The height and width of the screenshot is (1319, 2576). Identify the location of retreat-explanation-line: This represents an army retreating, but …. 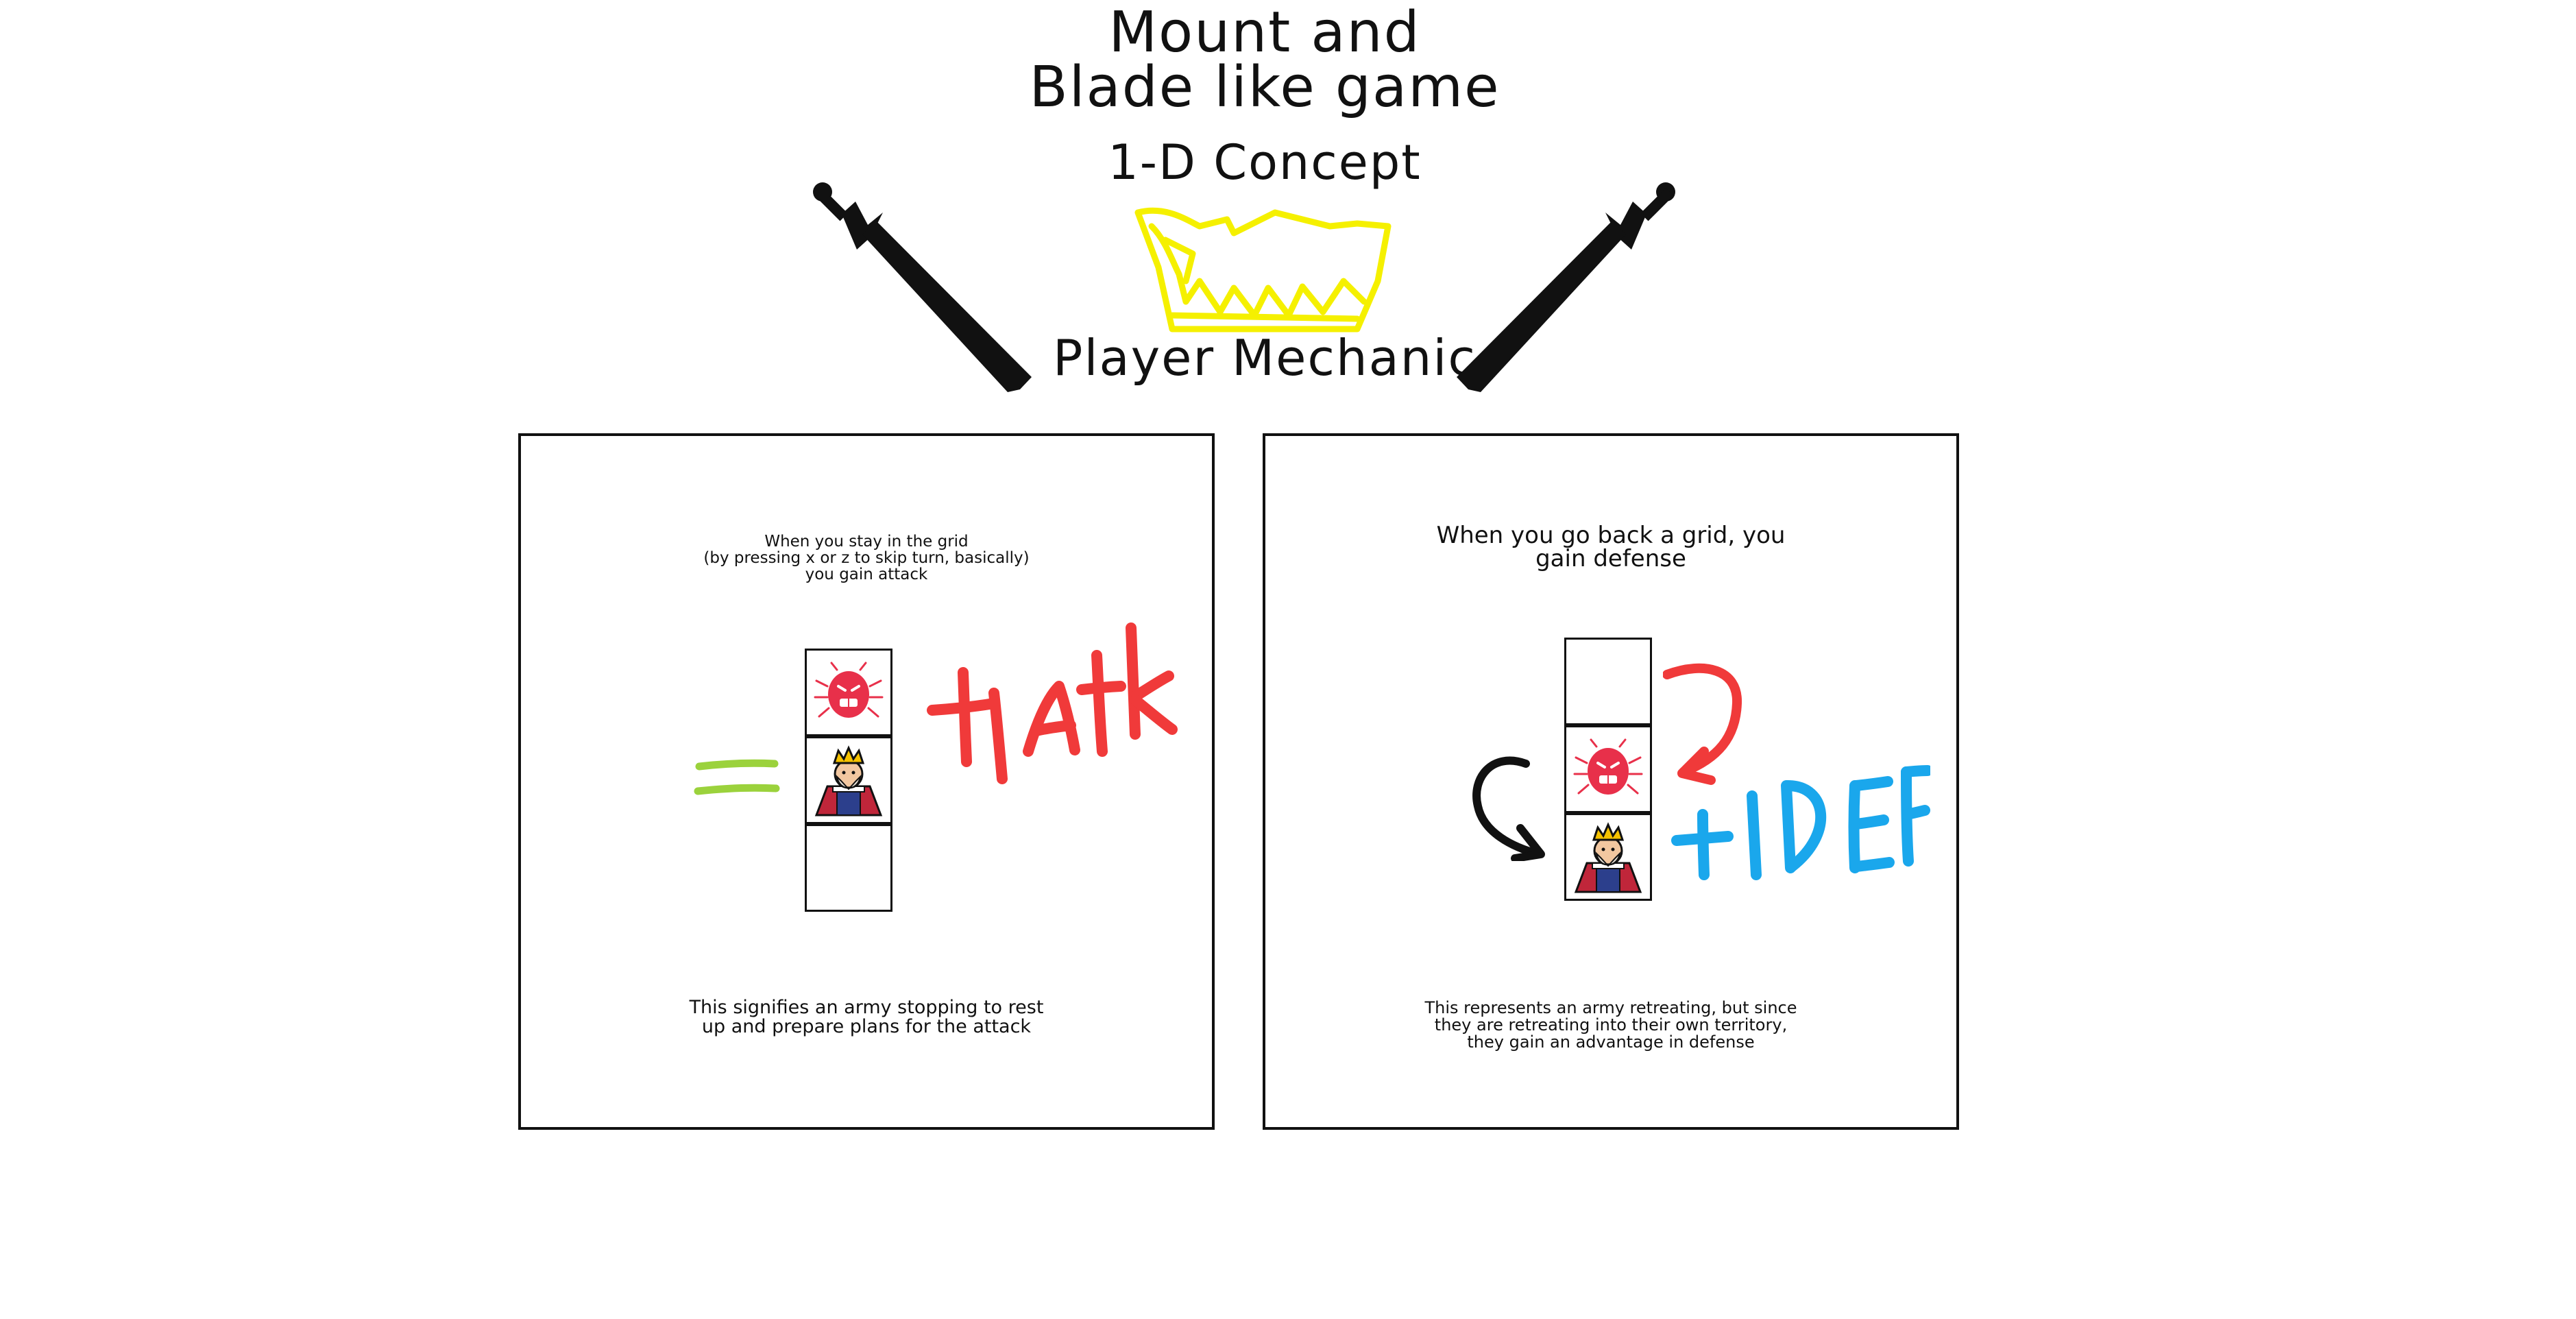
(1610, 1007).